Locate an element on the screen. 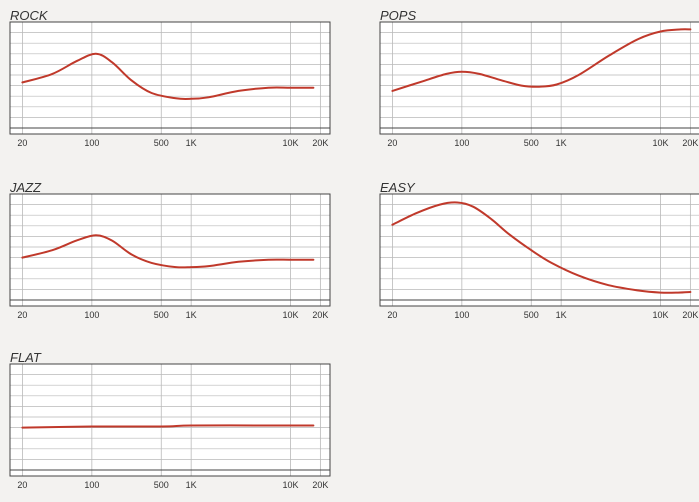  chart-panel-rock: ROCK 20 100 500 1K 10K 20K is located at coordinates (171, 83).